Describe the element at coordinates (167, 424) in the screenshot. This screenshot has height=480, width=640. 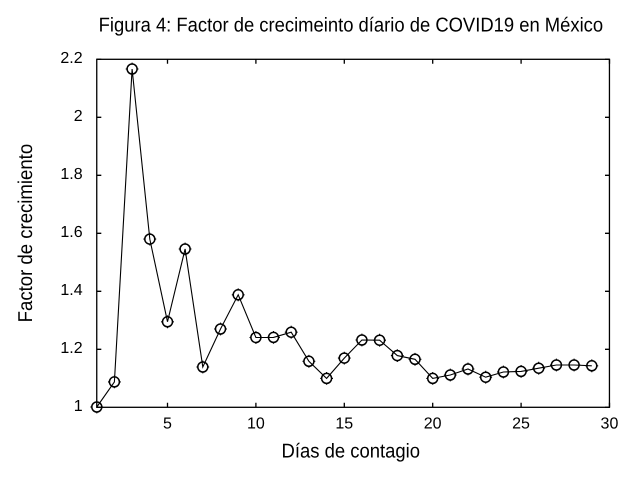
I see `svg-text: 5` at that location.